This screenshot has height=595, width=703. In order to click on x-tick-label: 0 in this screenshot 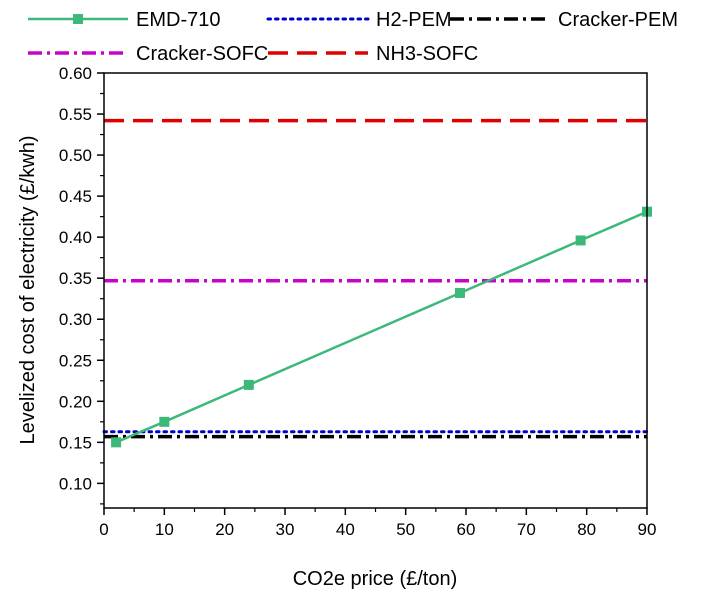, I will do `click(103, 529)`.